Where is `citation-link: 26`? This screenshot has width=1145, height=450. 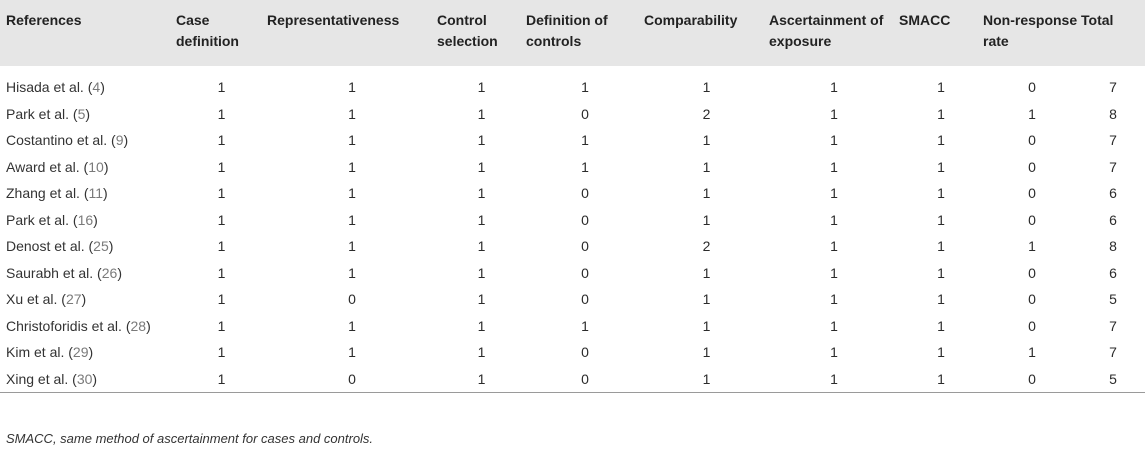 citation-link: 26 is located at coordinates (109, 272).